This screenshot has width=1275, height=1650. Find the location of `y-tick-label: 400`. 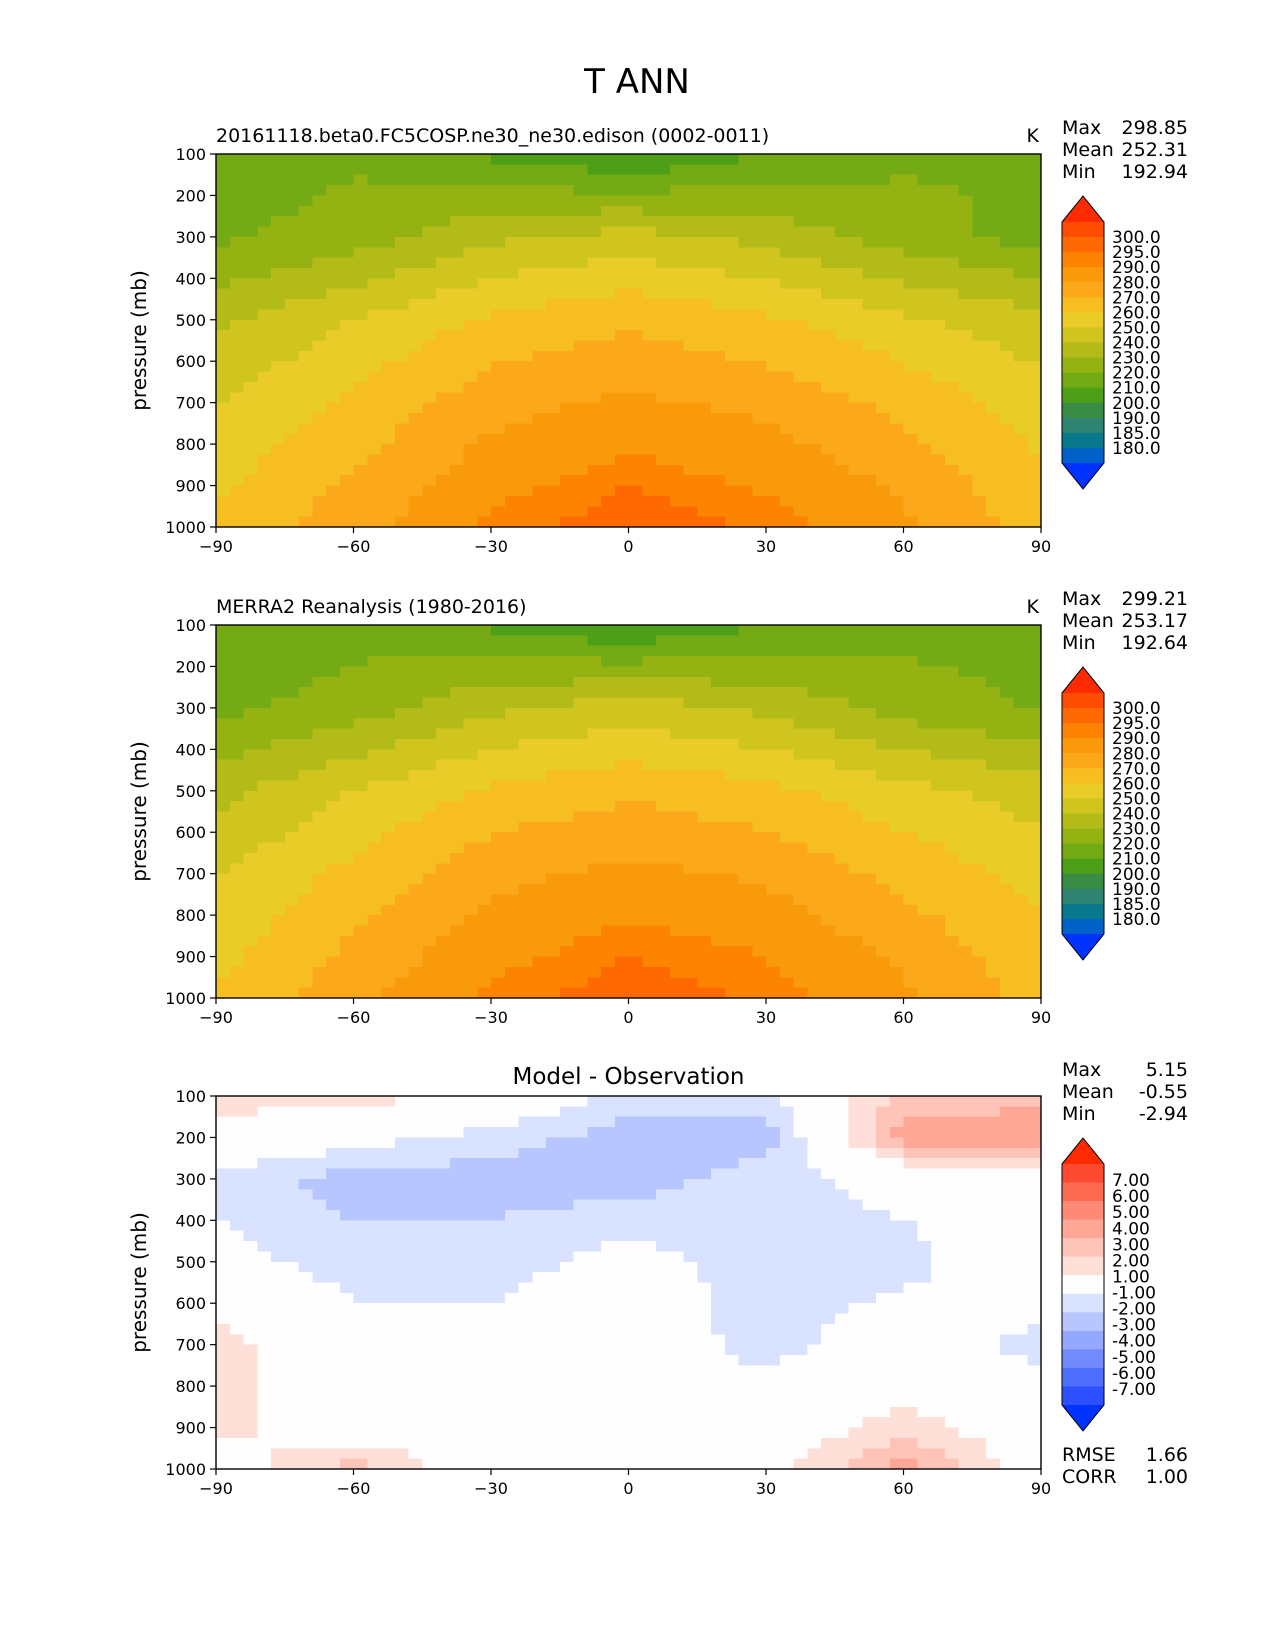

y-tick-label: 400 is located at coordinates (190, 749).